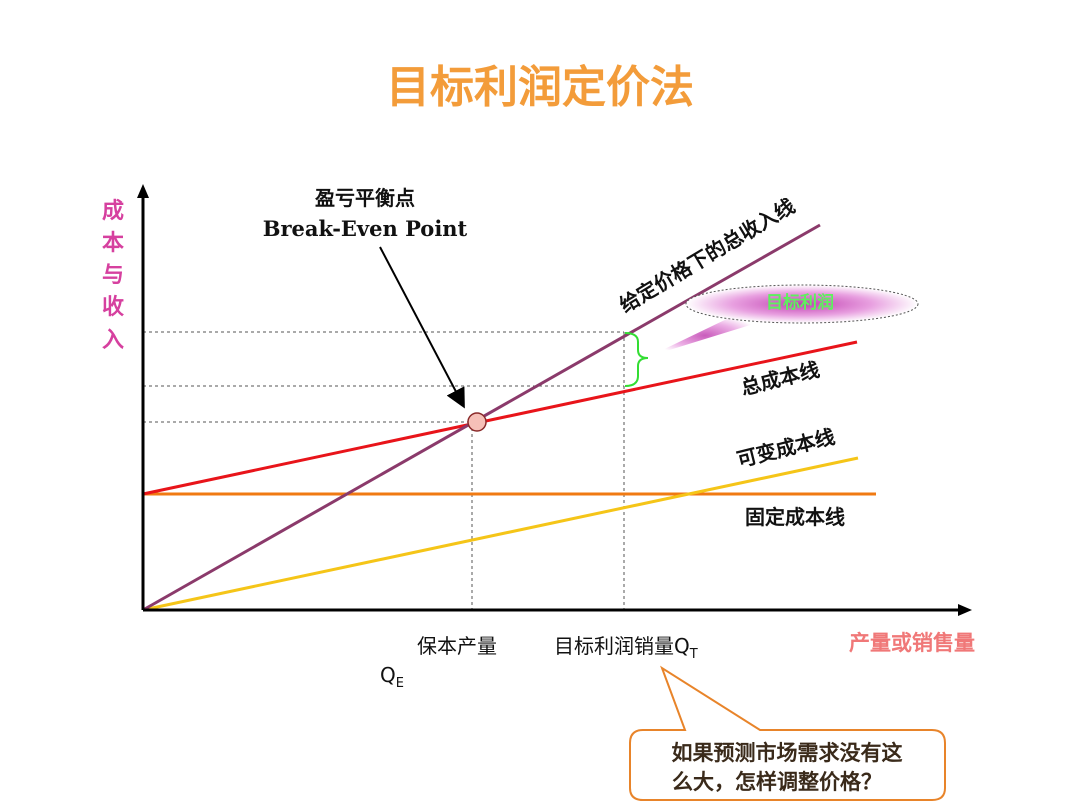 Image resolution: width=1080 pixels, height=810 pixels. I want to click on y-axis-char: 与, so click(113, 275).